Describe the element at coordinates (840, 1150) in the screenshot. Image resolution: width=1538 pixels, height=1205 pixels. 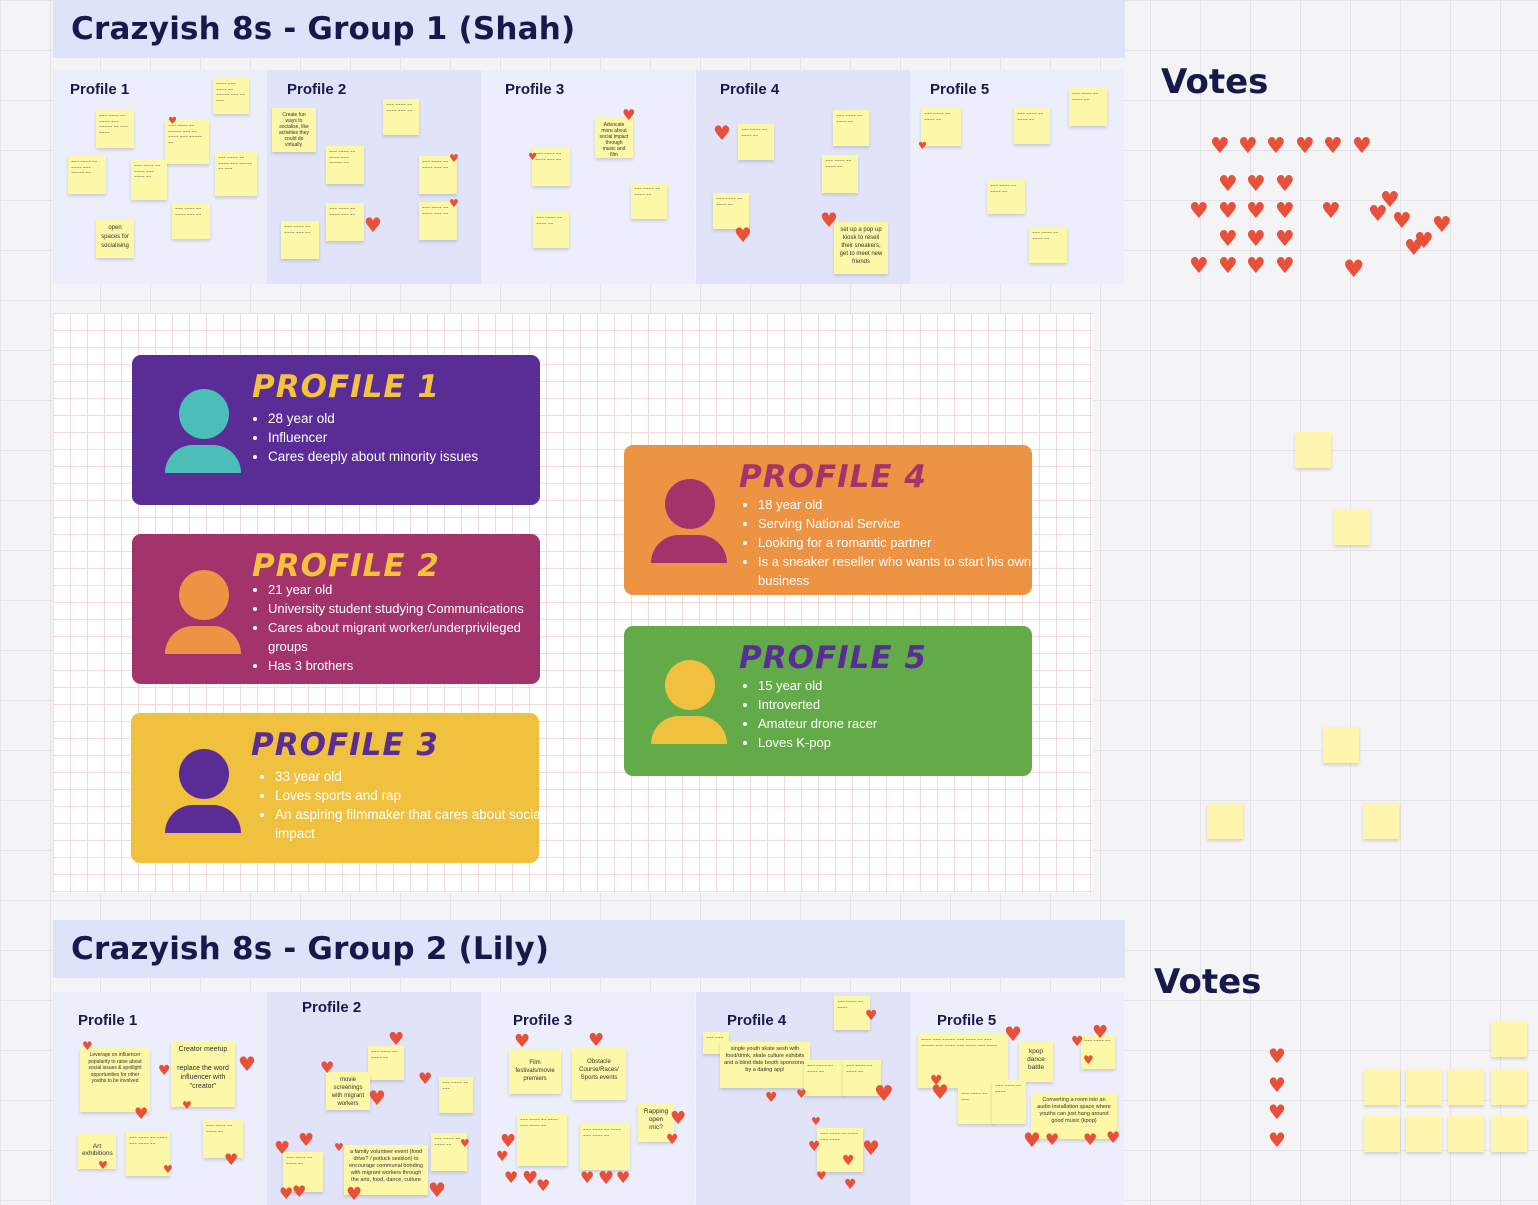
I see `sticky-note: ~~~ ~~~~ ~~ ~~~~ ~~~ ~~~~` at that location.